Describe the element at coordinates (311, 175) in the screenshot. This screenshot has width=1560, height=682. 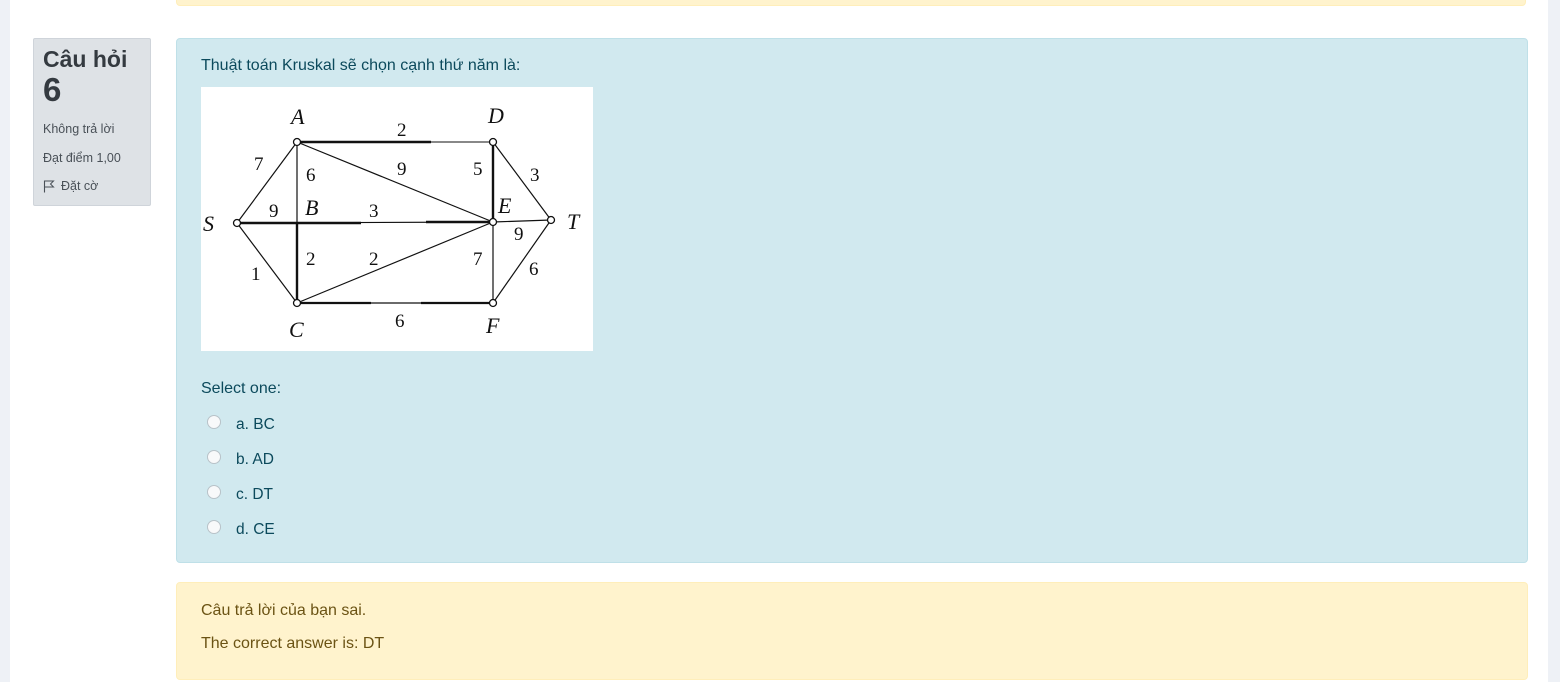
I see `edge-weight-ab: 6` at that location.